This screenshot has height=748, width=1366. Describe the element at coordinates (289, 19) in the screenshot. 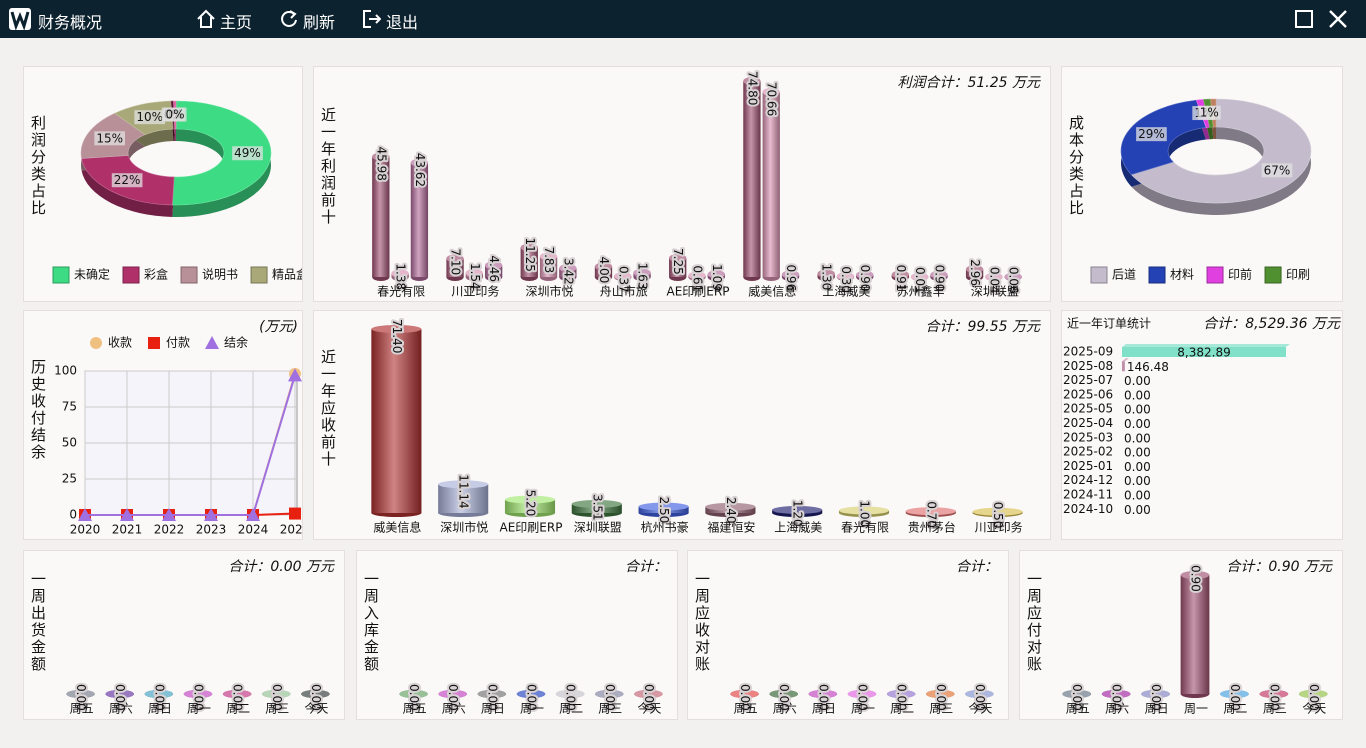

I see `refresh-icon` at that location.